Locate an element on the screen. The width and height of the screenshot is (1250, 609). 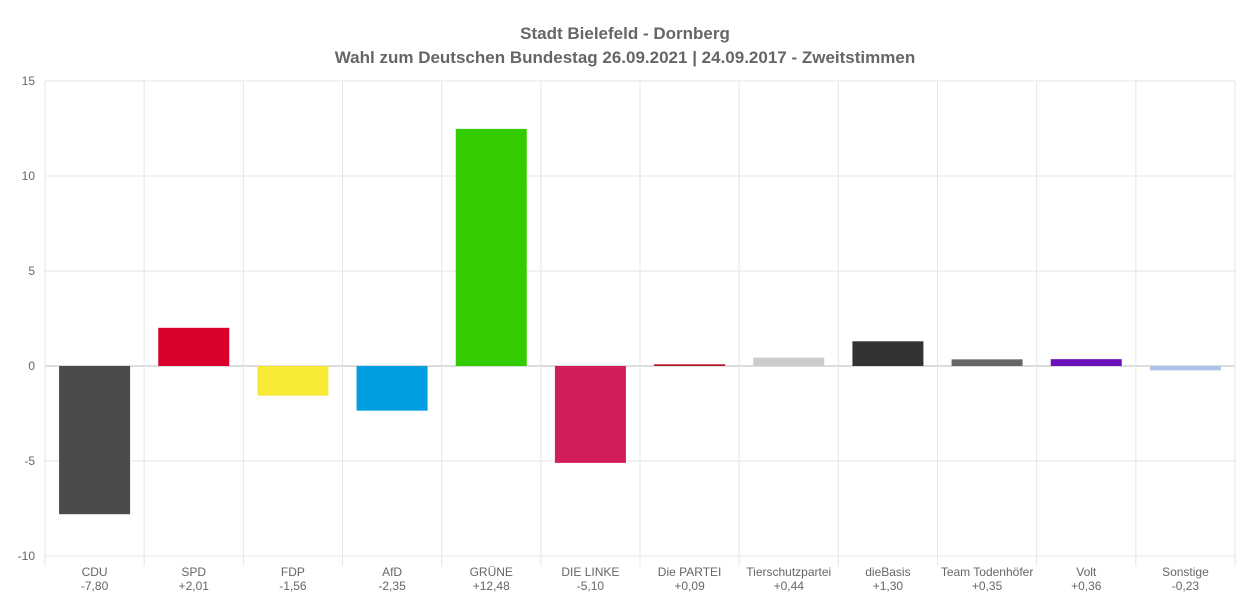
data-label: +1,30 is located at coordinates (888, 586).